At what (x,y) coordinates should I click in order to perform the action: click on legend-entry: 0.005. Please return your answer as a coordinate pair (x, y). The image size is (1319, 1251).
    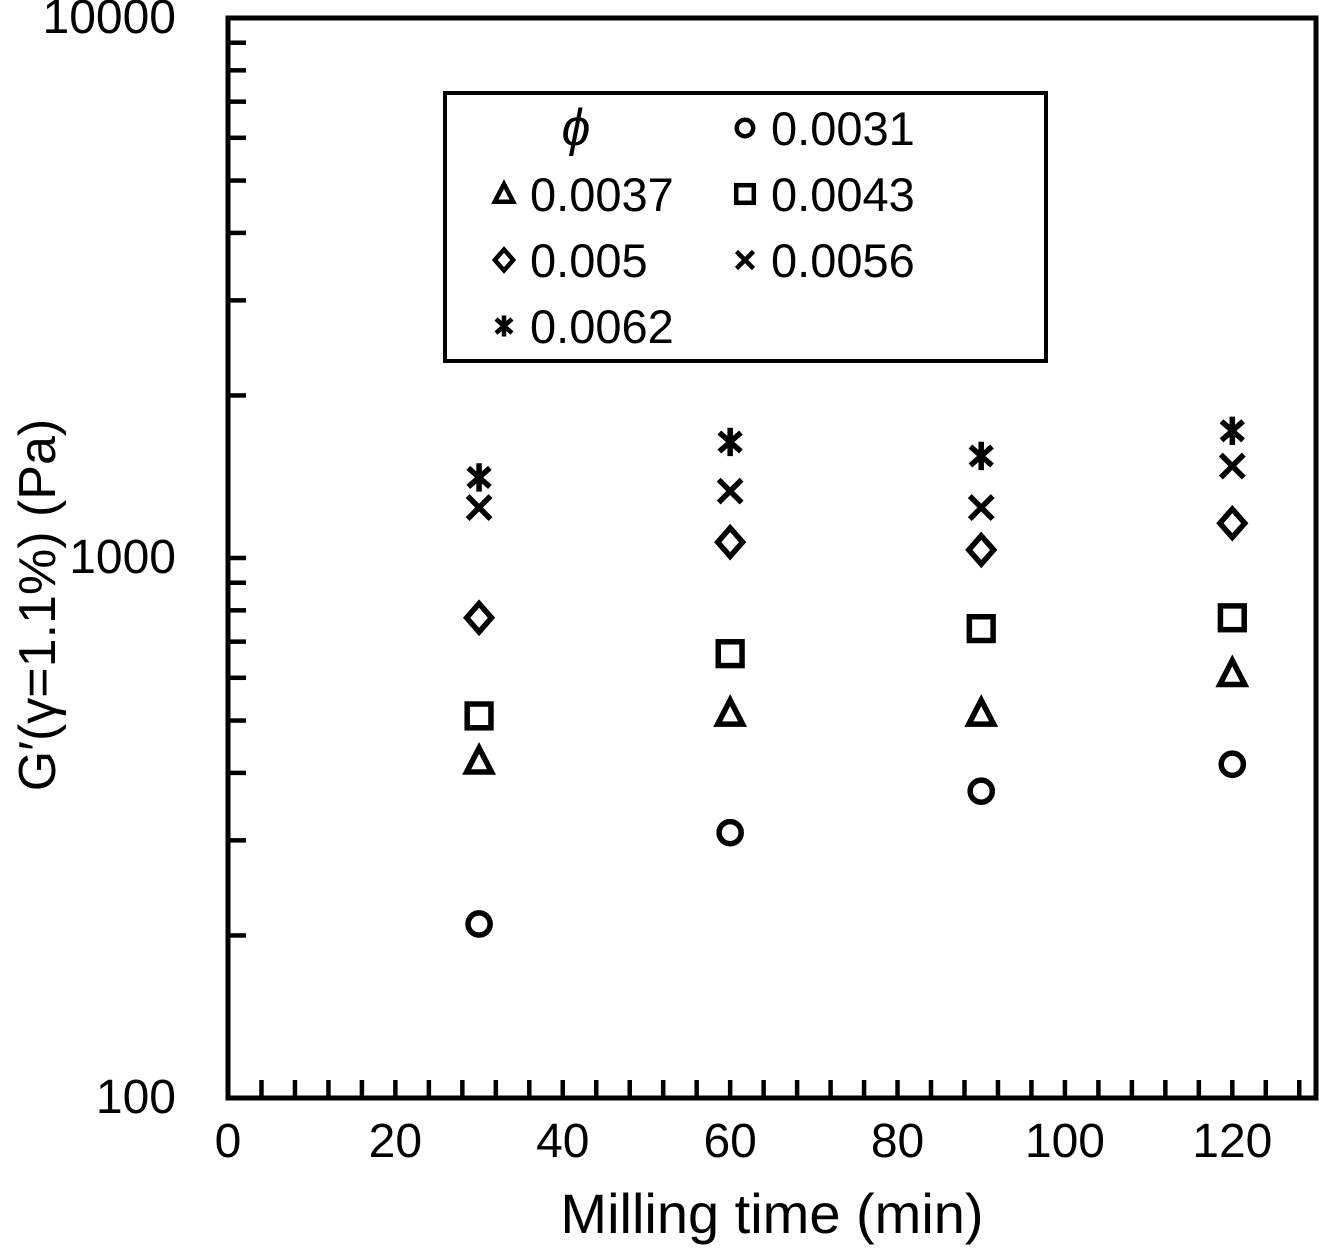
    Looking at the image, I should click on (566, 260).